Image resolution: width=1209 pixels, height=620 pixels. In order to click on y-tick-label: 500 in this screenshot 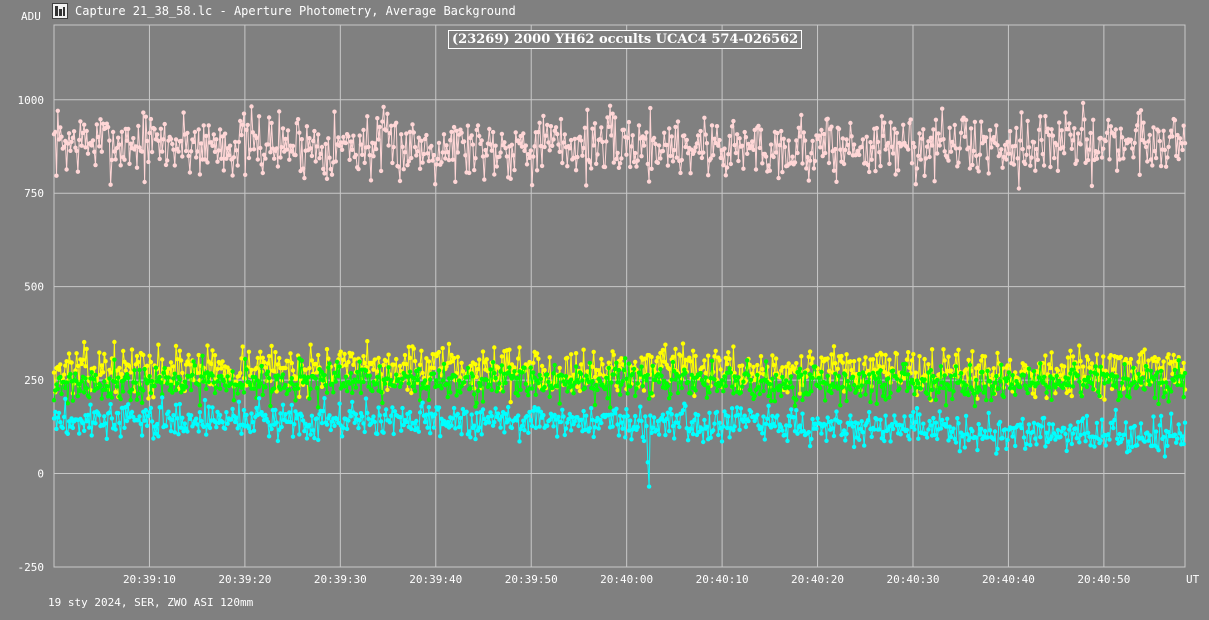, I will do `click(34, 287)`.